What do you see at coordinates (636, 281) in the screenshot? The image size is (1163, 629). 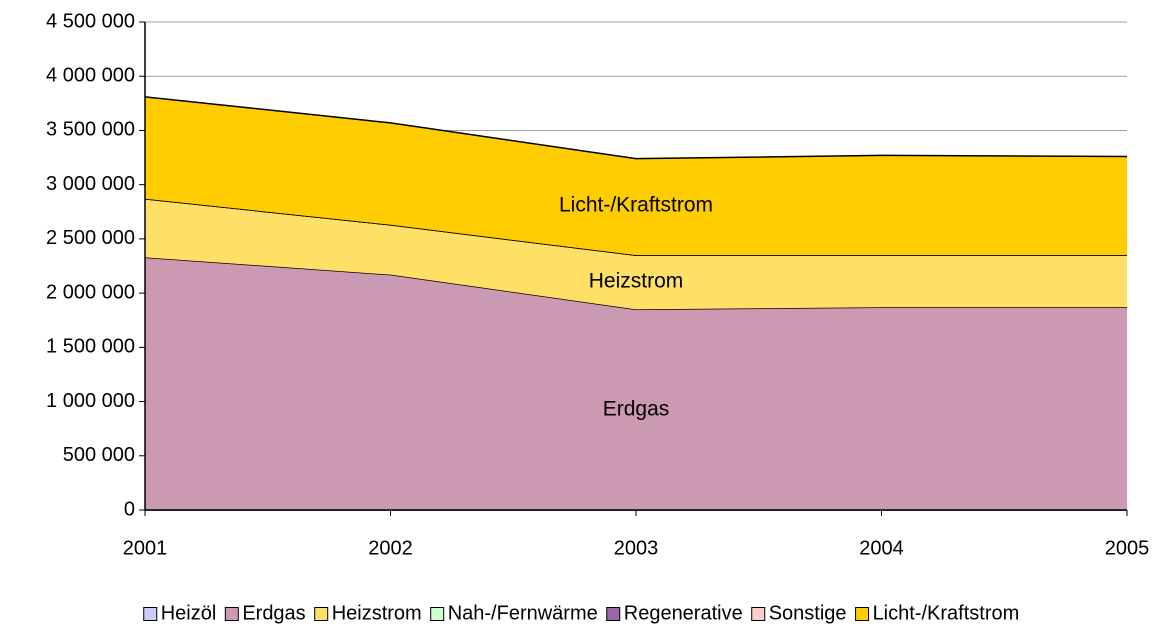 I see `annotation: Heizstrom` at bounding box center [636, 281].